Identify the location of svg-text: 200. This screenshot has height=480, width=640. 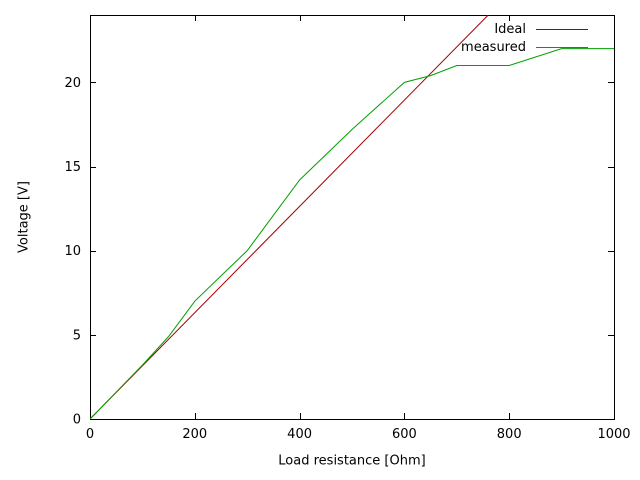
(194, 434).